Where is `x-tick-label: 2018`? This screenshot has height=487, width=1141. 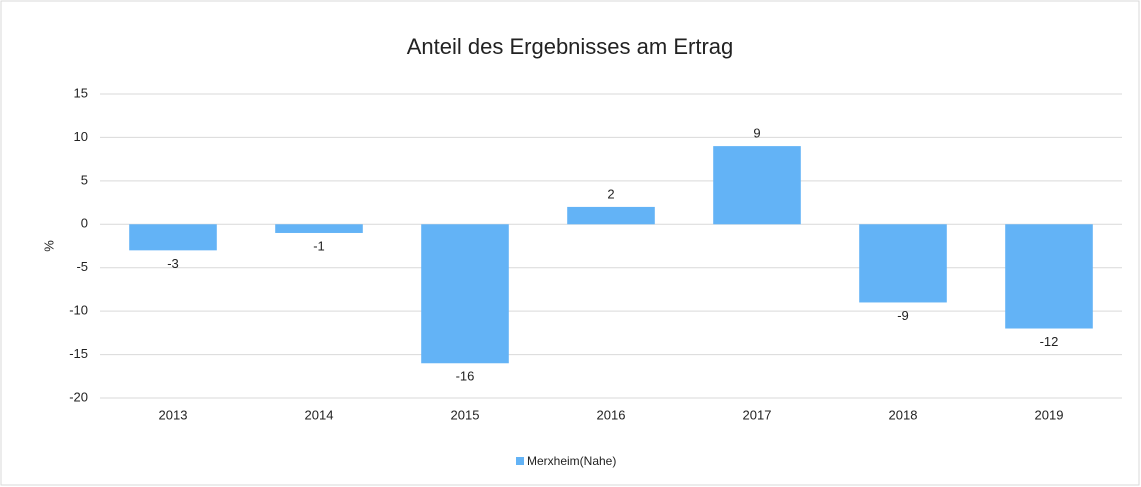
x-tick-label: 2018 is located at coordinates (903, 414).